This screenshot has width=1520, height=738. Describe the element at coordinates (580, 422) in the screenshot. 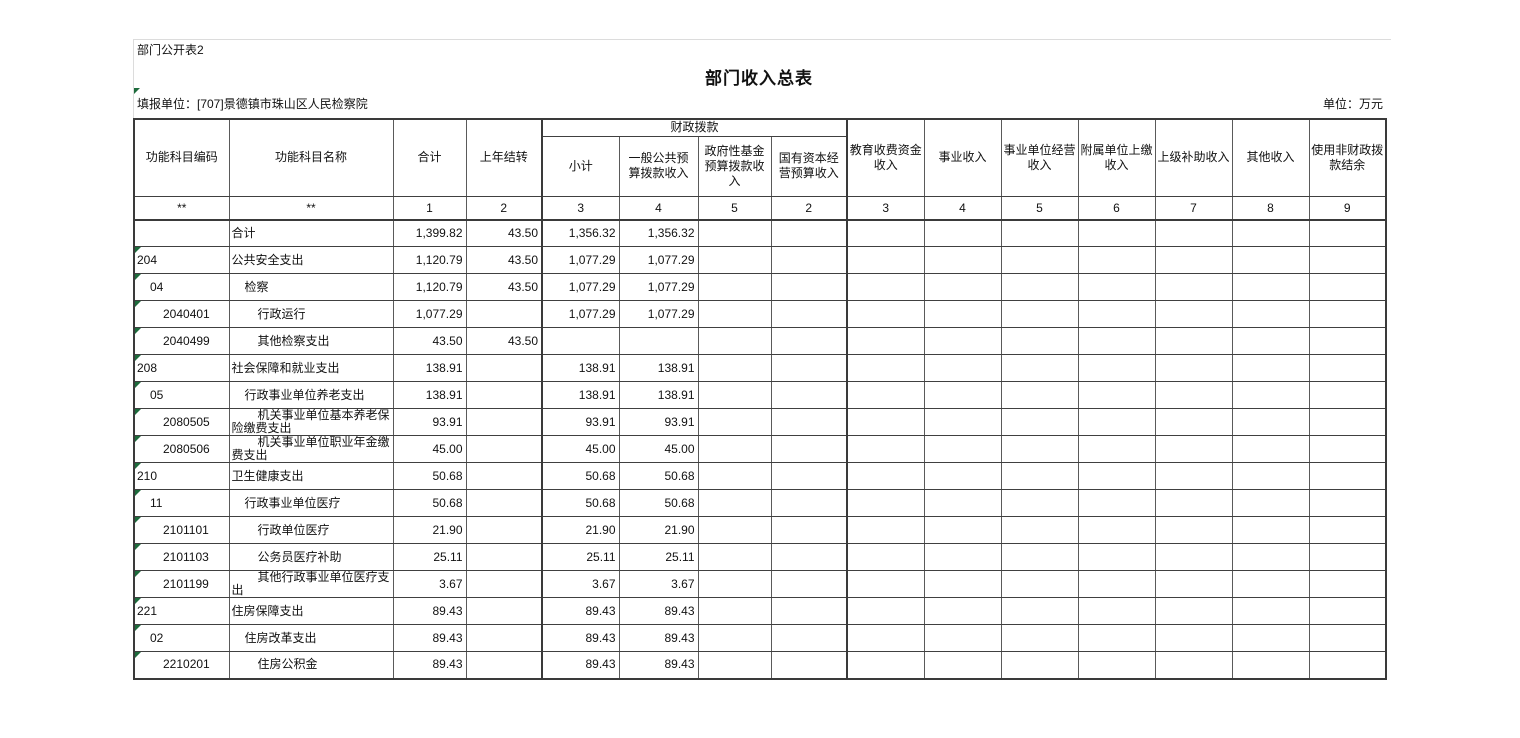

I see `cell-value: 93.91` at that location.